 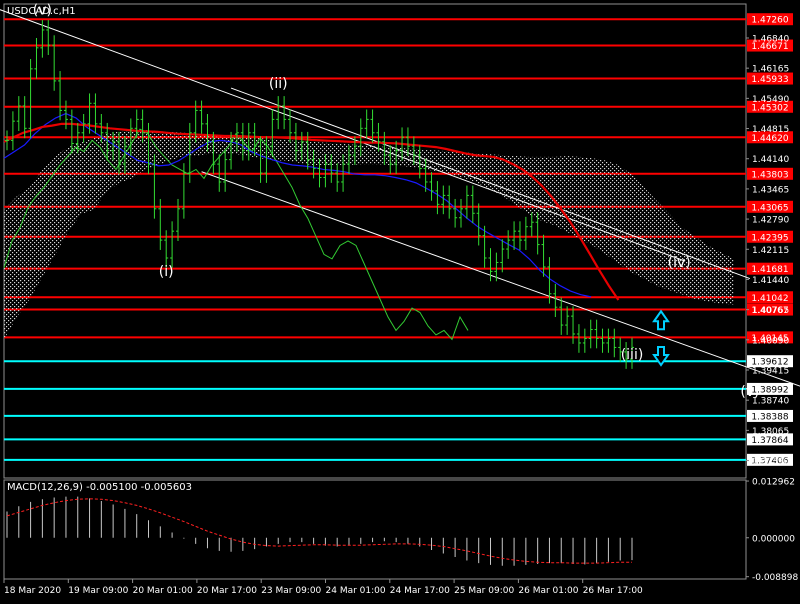 I want to click on price-tick-label: 1.43465, so click(x=770, y=190).